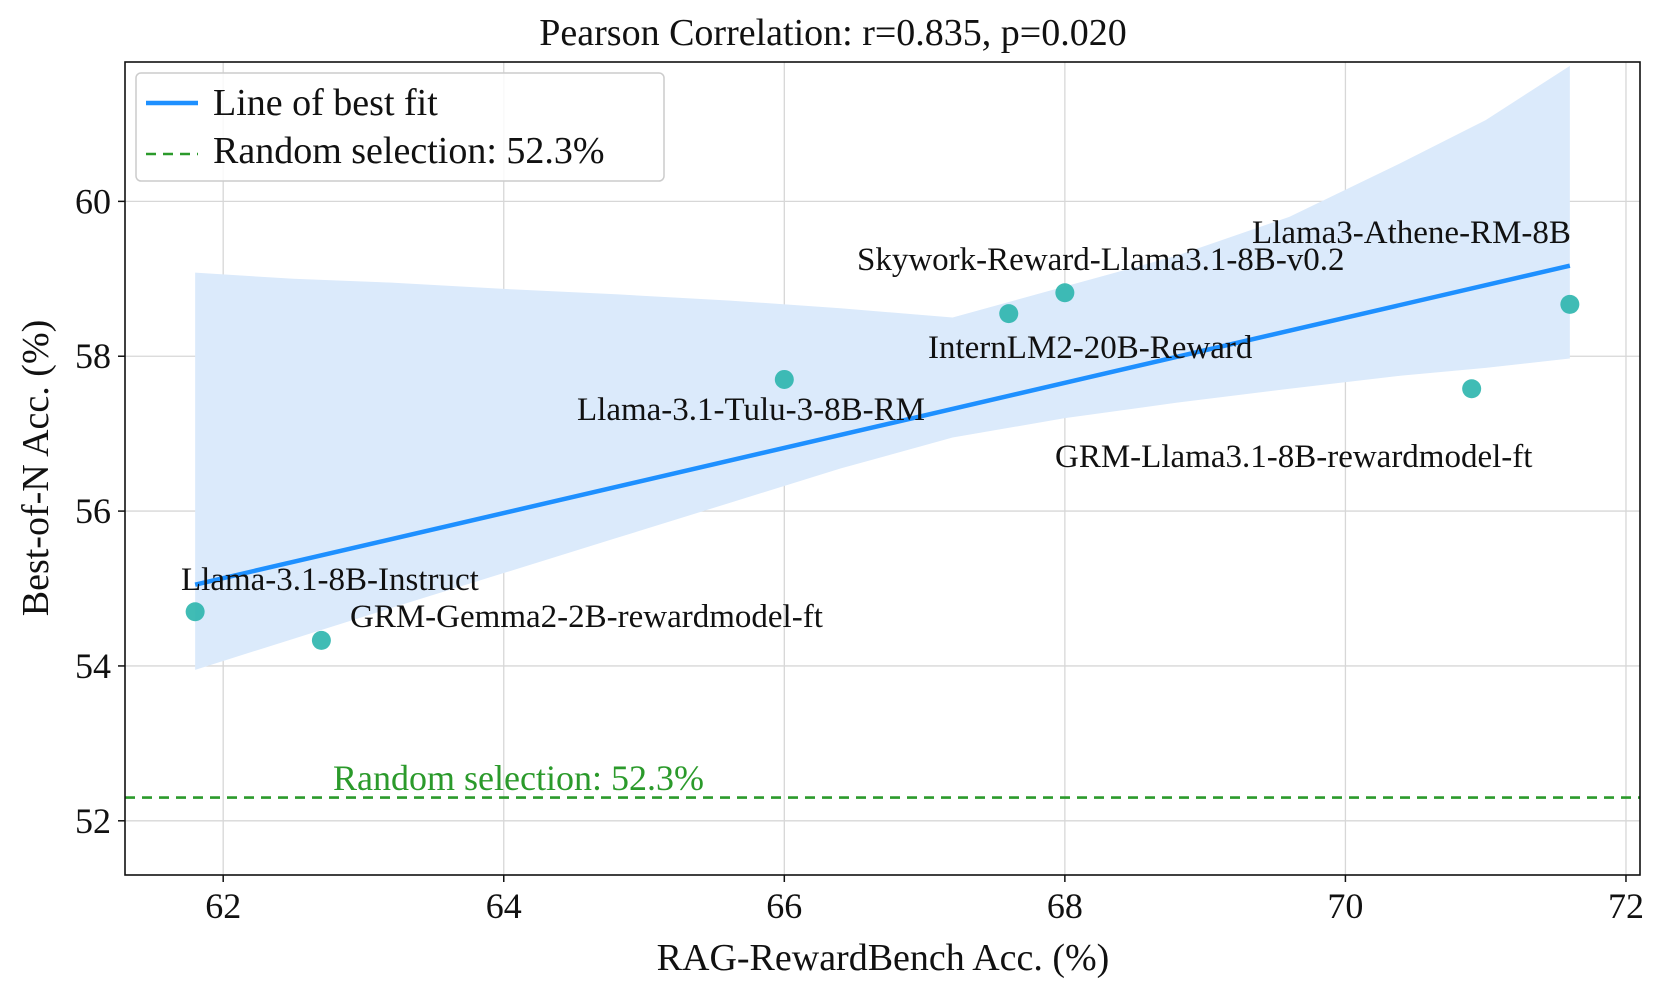  Describe the element at coordinates (784, 906) in the screenshot. I see `x-tick-label-66: 66` at that location.